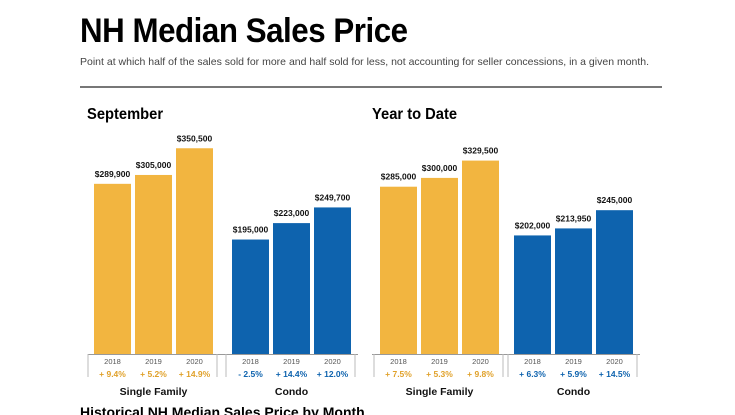 The width and height of the screenshot is (735, 415). I want to click on change-label-ytd-single-family-2019: + 5.3%, so click(439, 374).